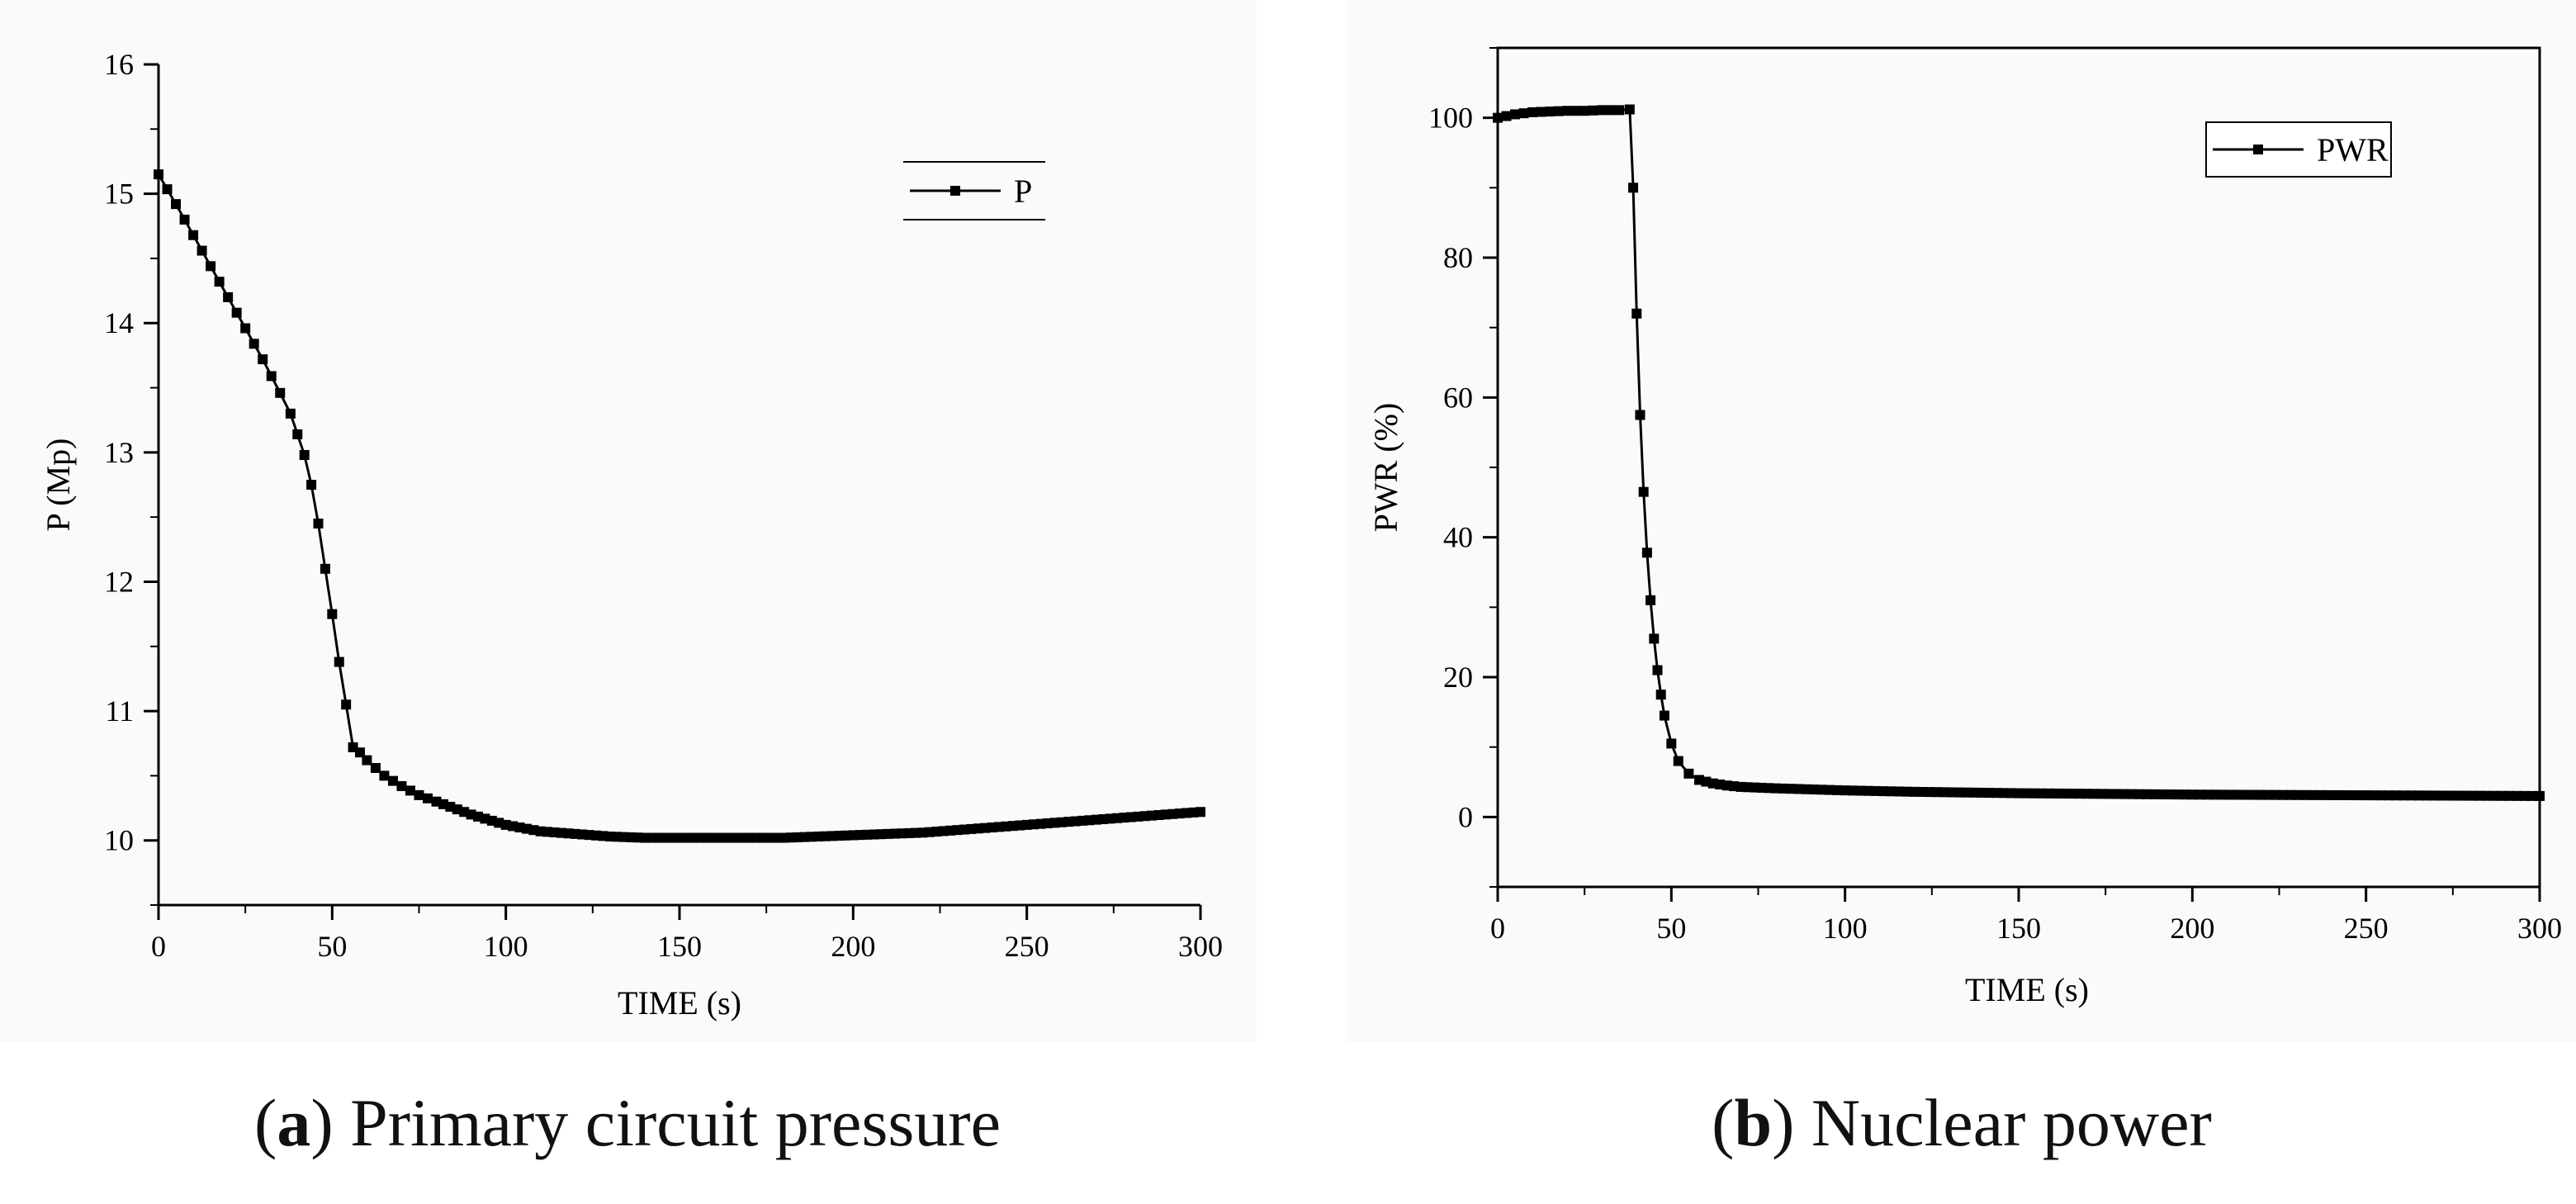  I want to click on panel-b-y-tick-label: 40, so click(1458, 537).